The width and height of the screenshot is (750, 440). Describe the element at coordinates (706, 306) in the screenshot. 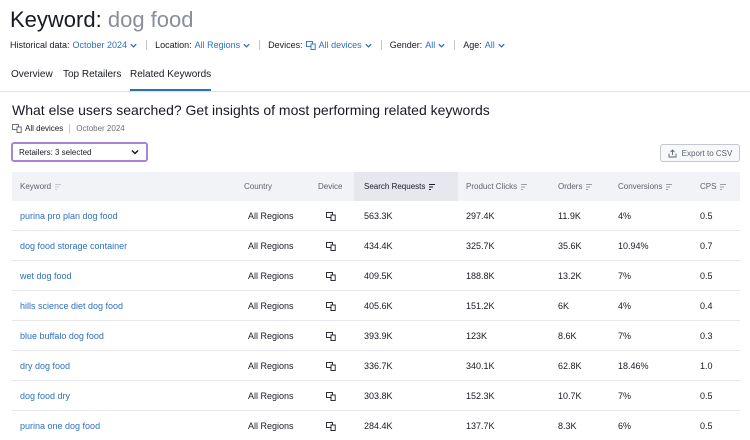

I see `cps-cell: 0.4` at that location.